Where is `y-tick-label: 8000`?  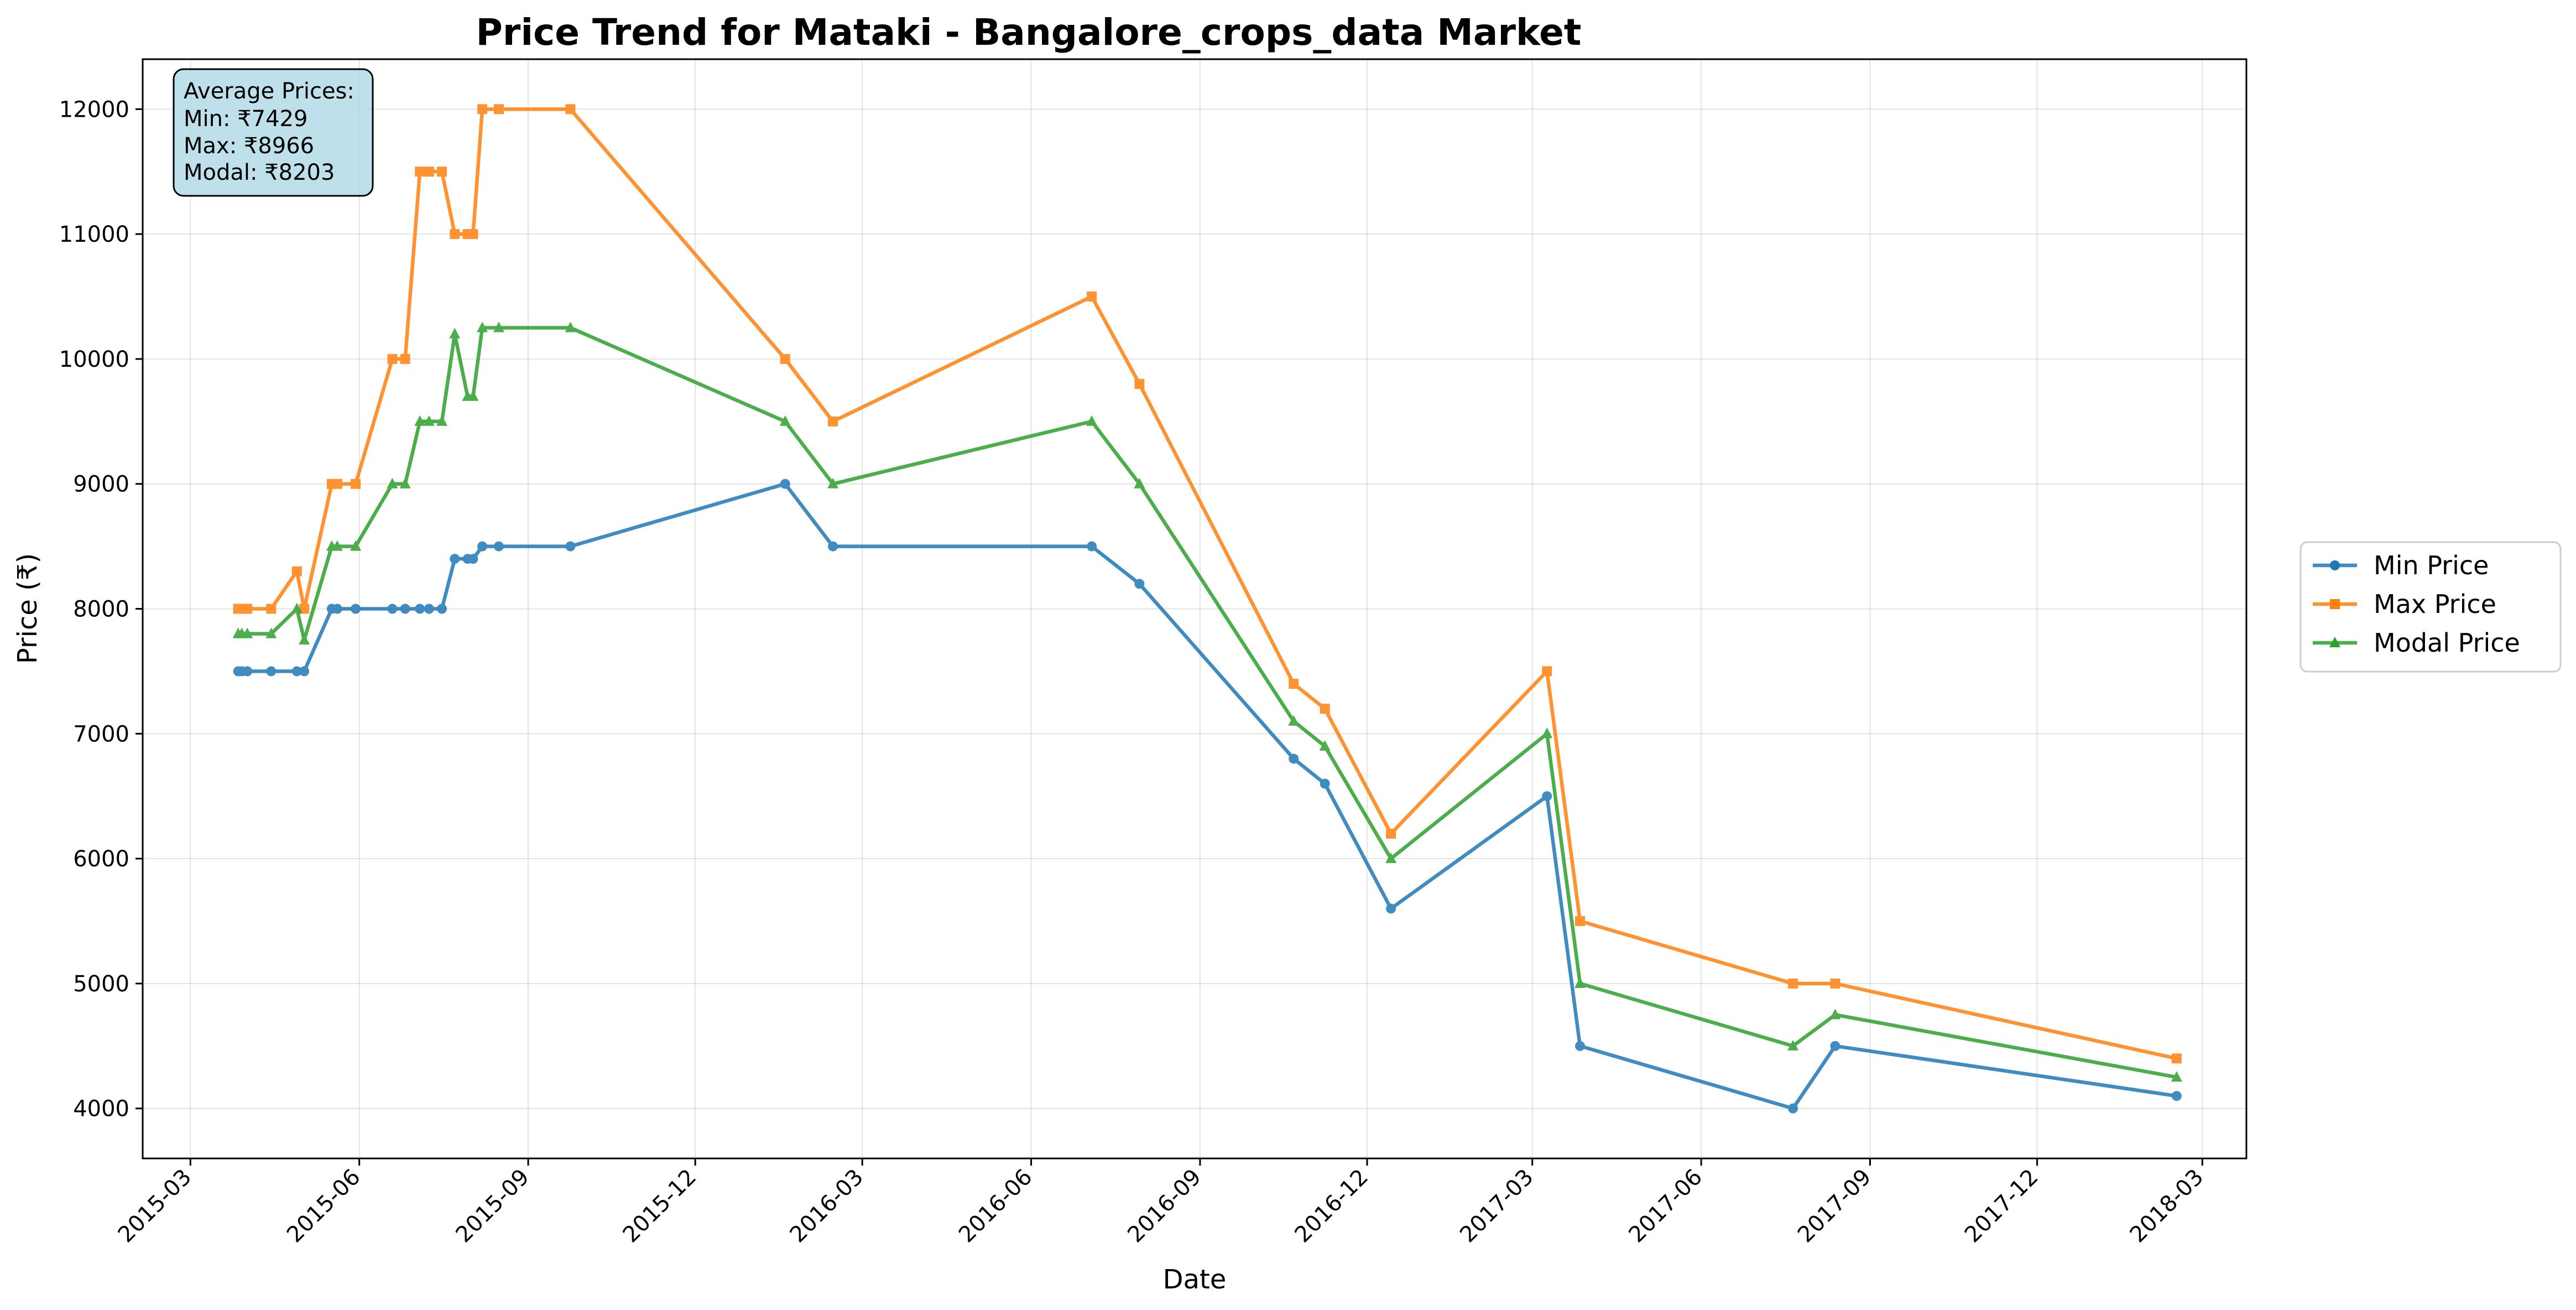
y-tick-label: 8000 is located at coordinates (101, 609).